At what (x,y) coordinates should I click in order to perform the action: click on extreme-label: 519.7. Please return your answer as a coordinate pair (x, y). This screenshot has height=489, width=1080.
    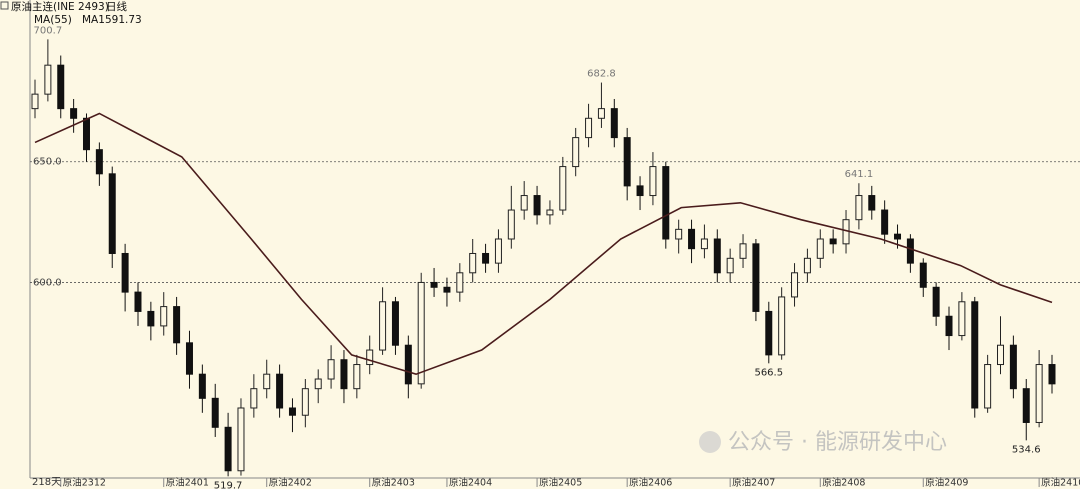
    Looking at the image, I should click on (228, 484).